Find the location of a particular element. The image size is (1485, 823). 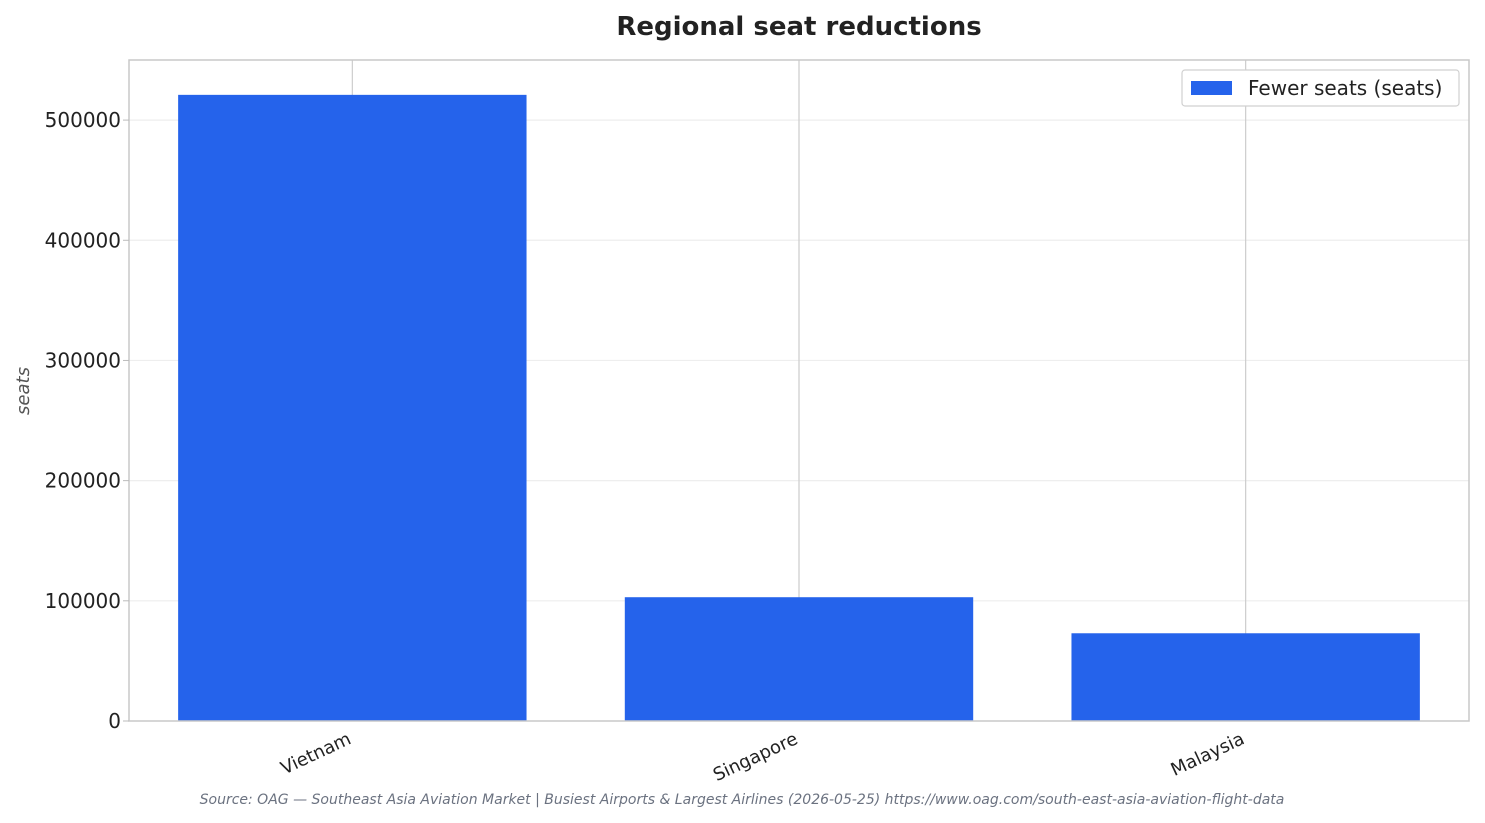

x-tick-label: Vietnam is located at coordinates (316, 753).